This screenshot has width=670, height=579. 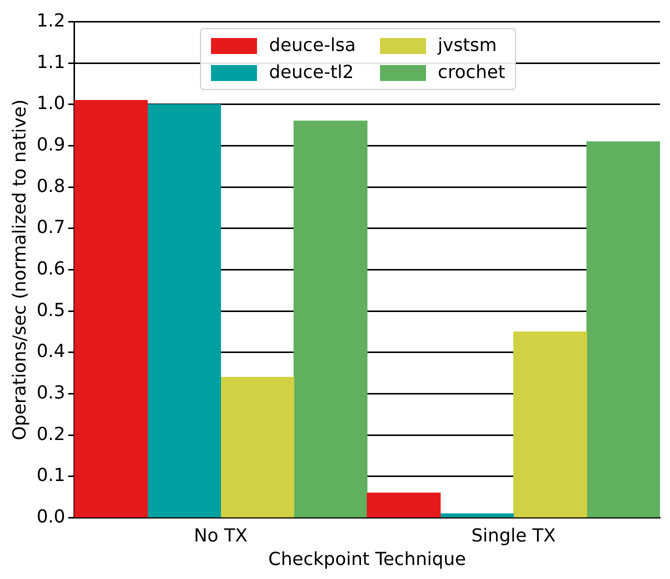 What do you see at coordinates (367, 559) in the screenshot?
I see `x-axis-title: Checkpoint Technique` at bounding box center [367, 559].